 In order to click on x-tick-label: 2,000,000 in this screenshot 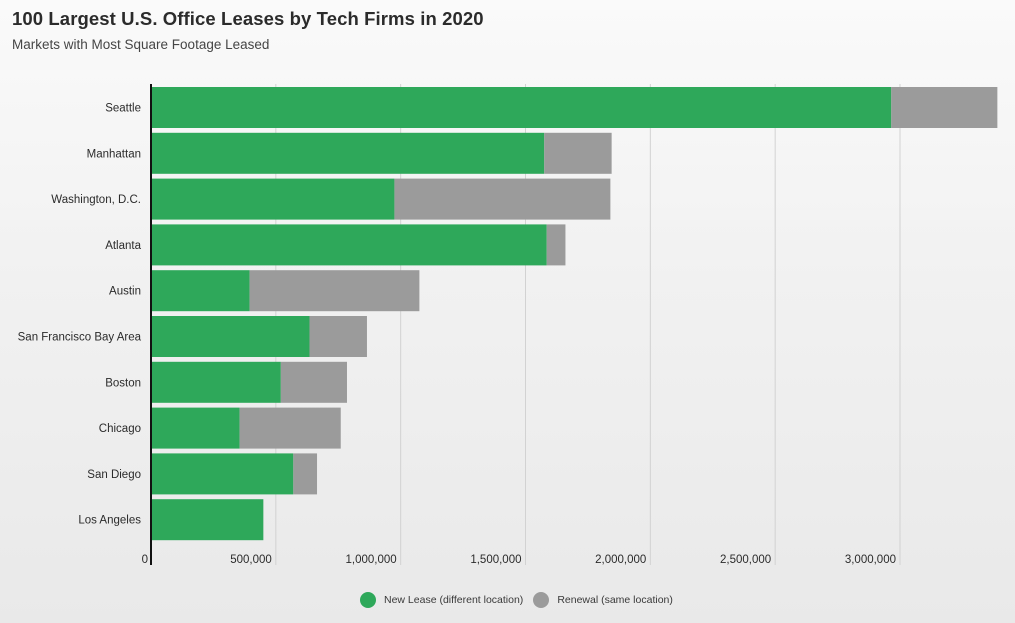, I will do `click(620, 560)`.